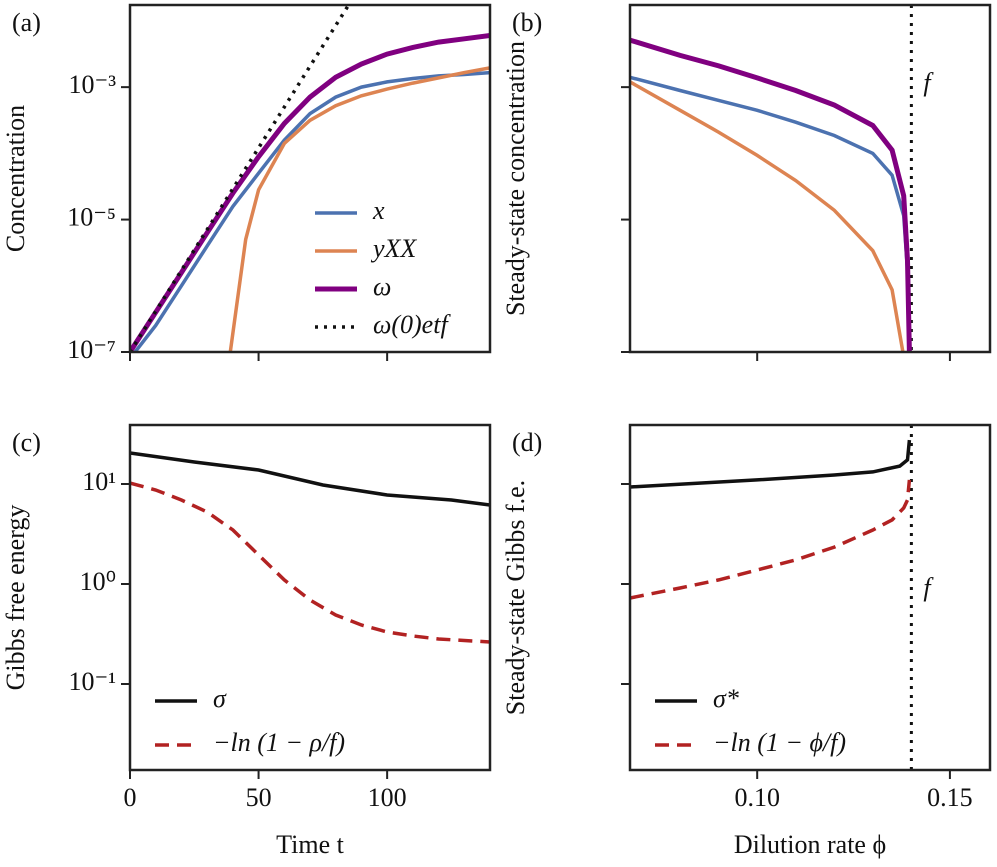 The image size is (997, 867). Describe the element at coordinates (387, 797) in the screenshot. I see `x-tick-label: 100` at that location.